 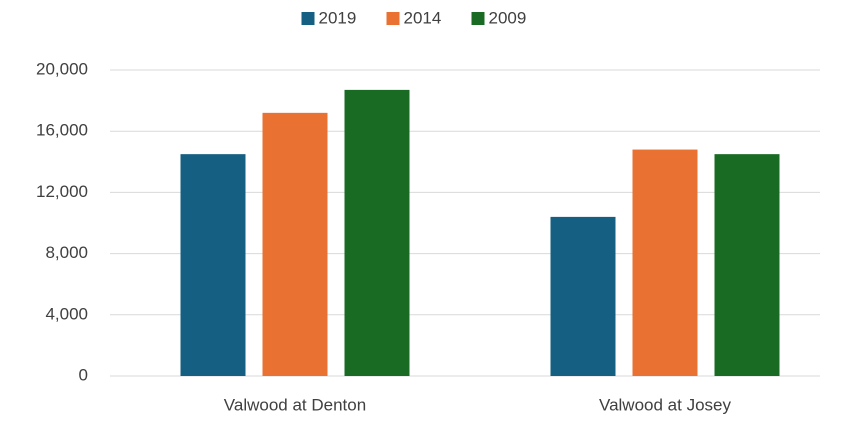 I want to click on y-tick-label: 16,000, so click(x=62, y=130).